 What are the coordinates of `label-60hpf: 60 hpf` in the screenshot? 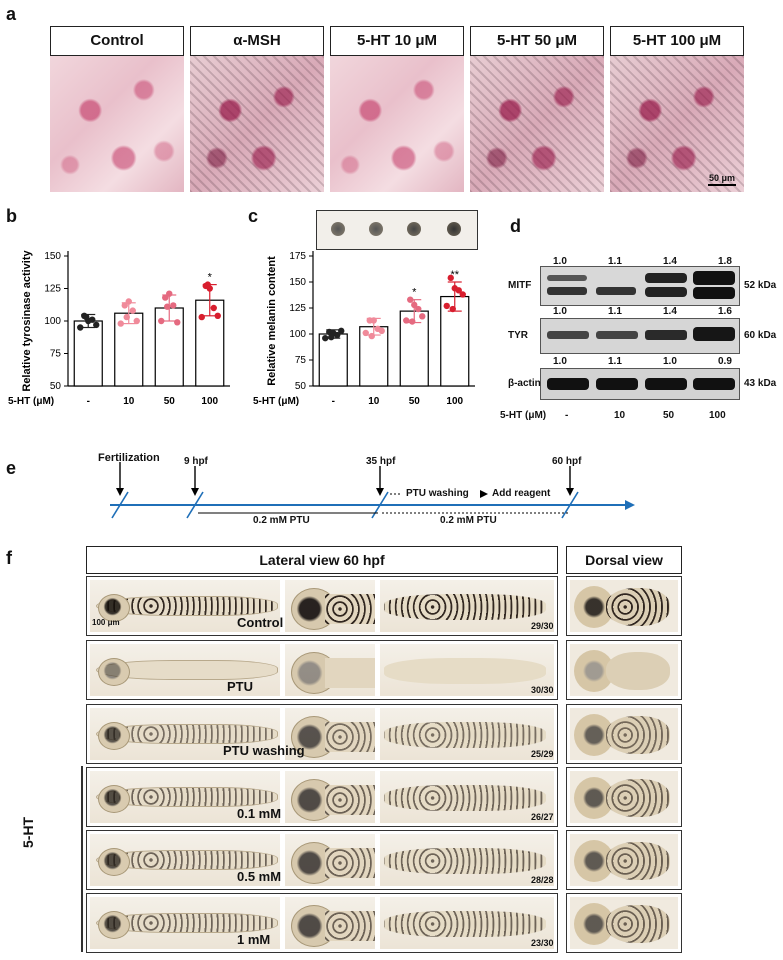 It's located at (567, 461).